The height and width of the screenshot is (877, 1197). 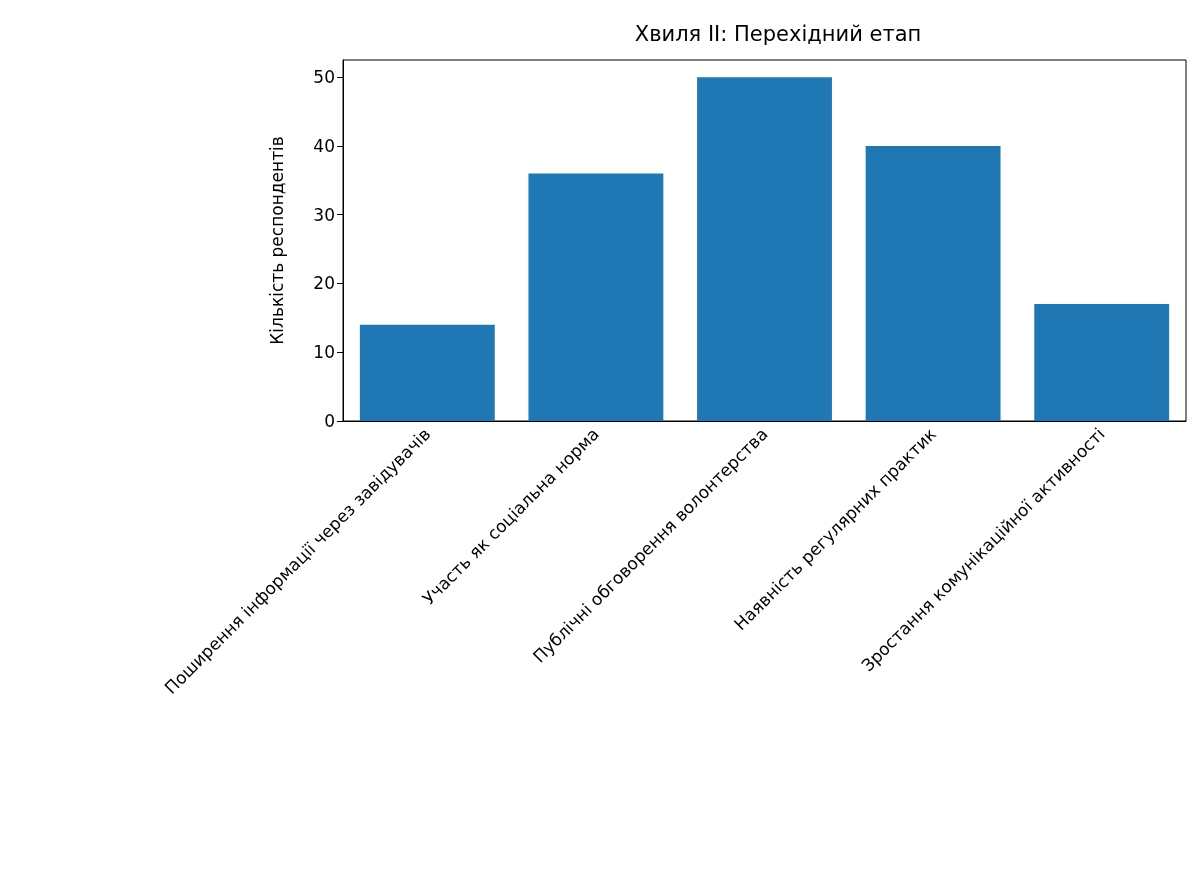 I want to click on y-tick-label: 30, so click(x=324, y=214).